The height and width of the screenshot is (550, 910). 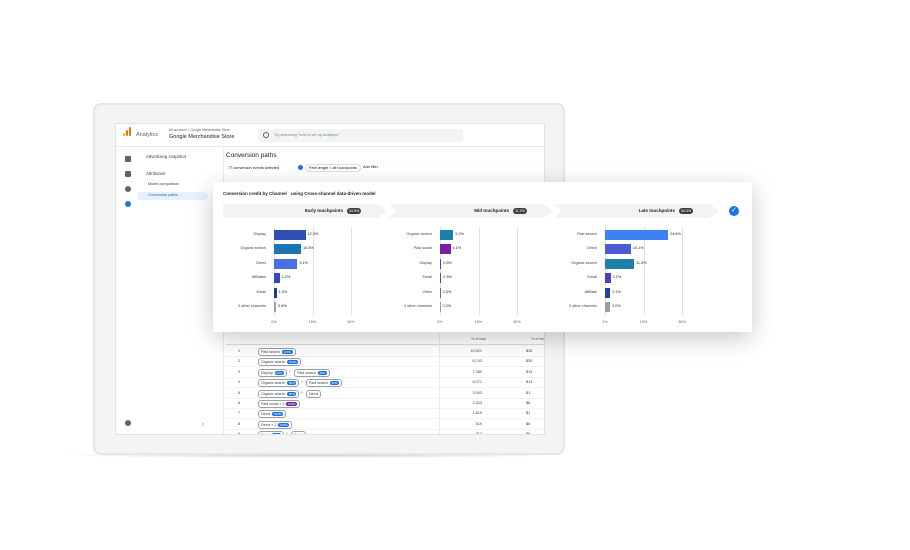 I want to click on settings-icon, so click(x=128, y=423).